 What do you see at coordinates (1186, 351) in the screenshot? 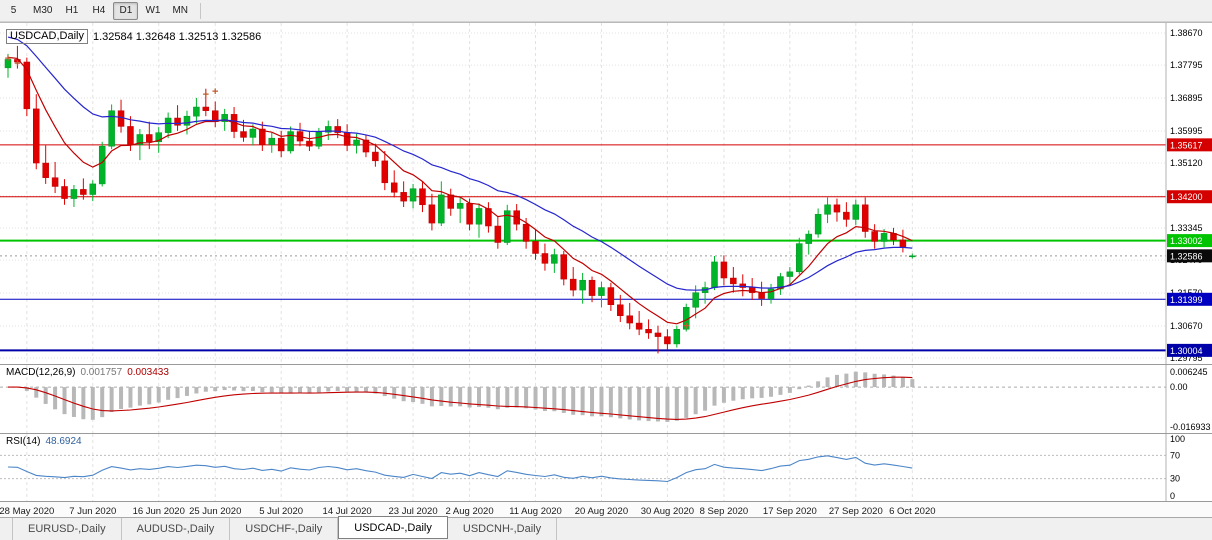
I see `svg-text: 1.30004` at bounding box center [1186, 351].